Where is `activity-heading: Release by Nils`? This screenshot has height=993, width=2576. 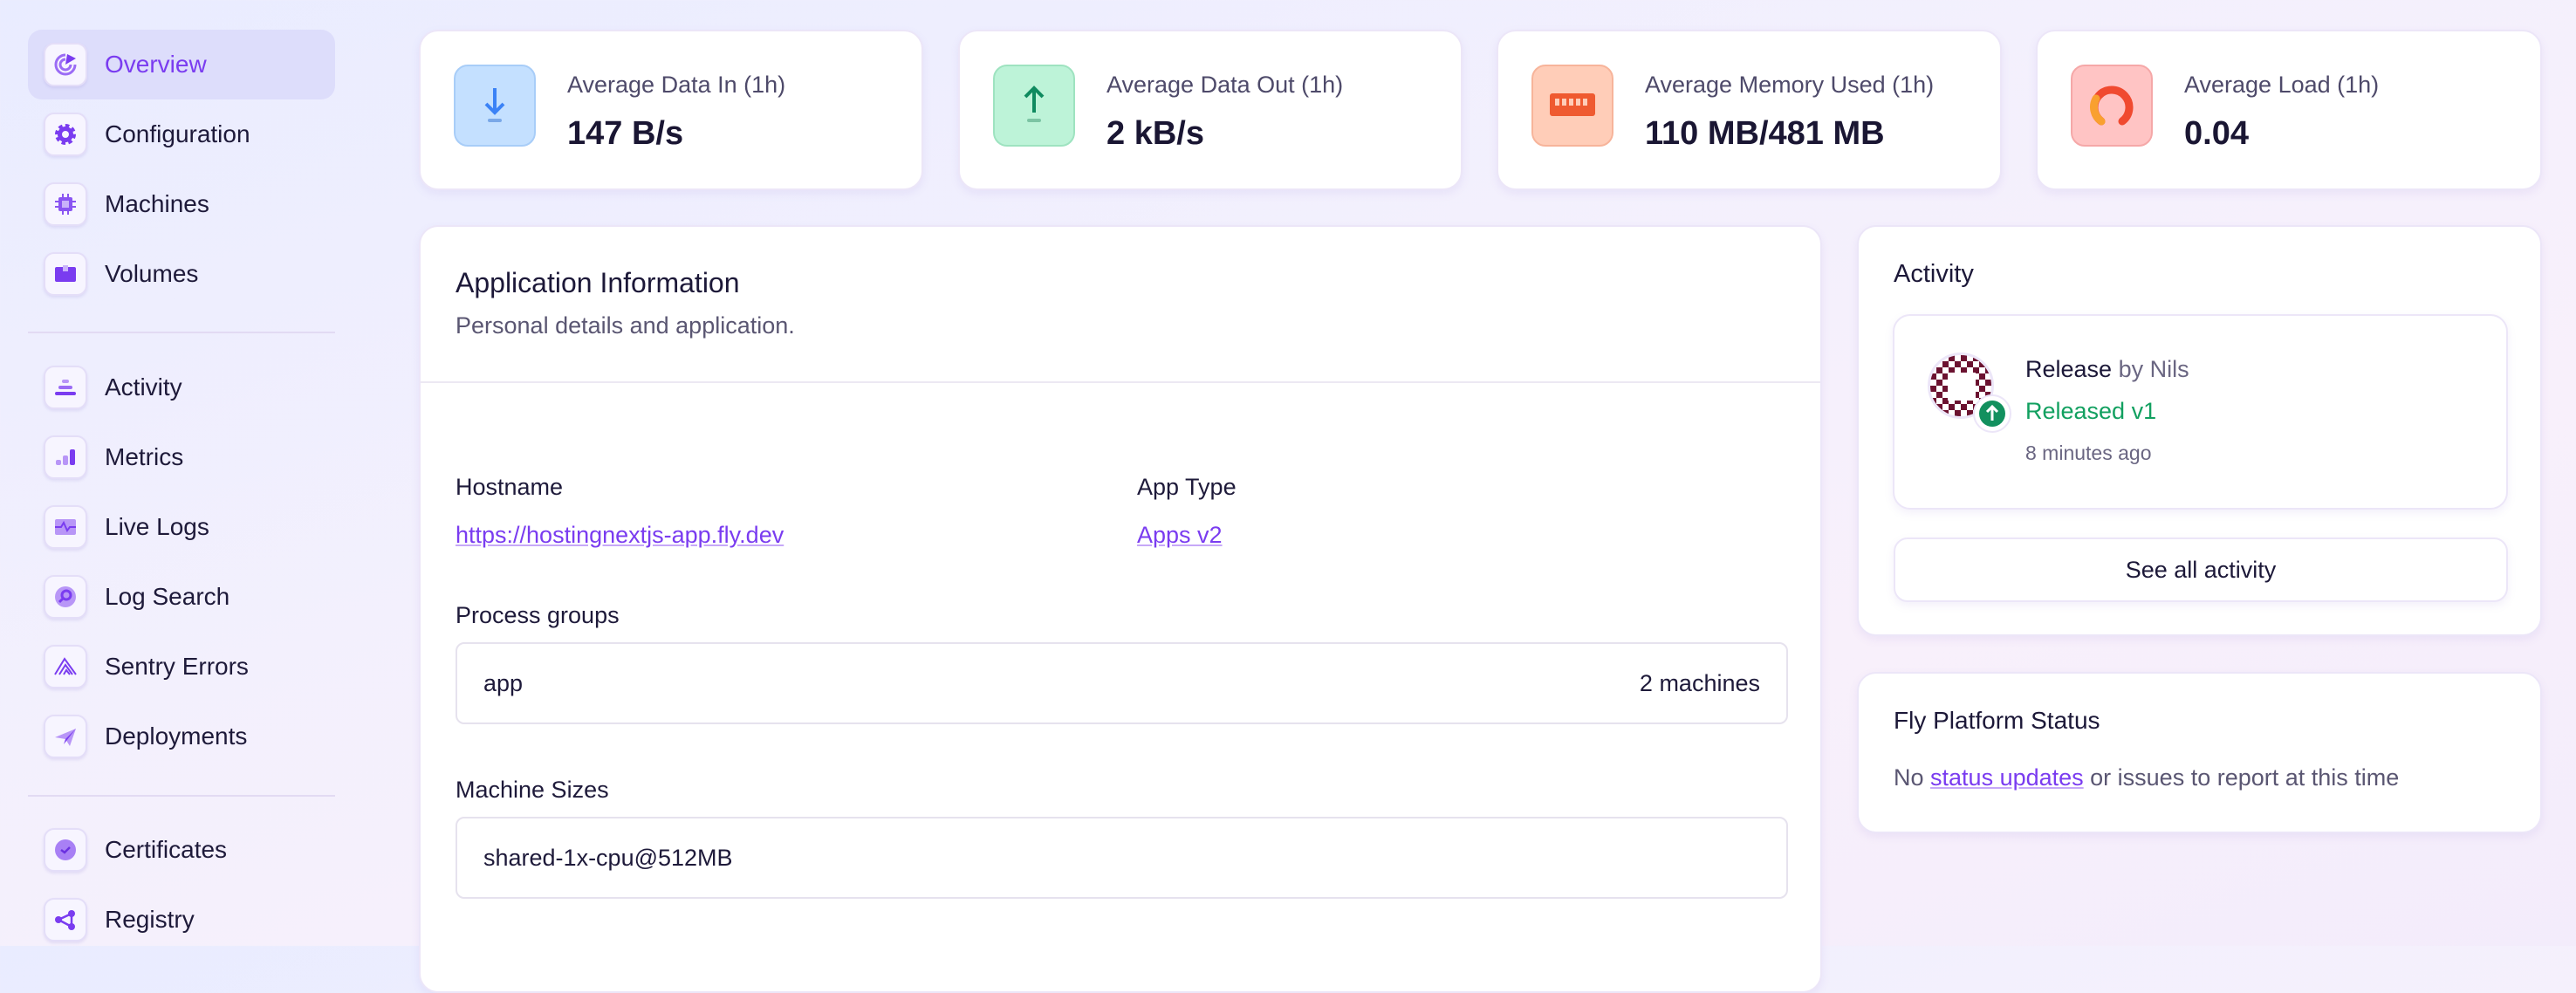
activity-heading: Release by Nils is located at coordinates (2107, 369).